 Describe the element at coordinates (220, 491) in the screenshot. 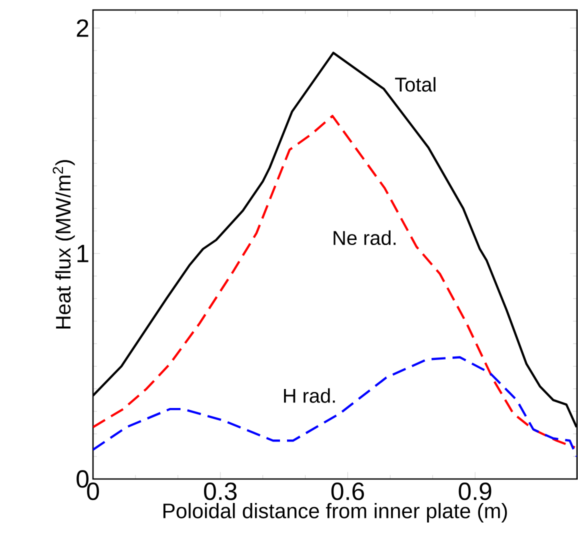

I see `x-tick-label: 0.3` at that location.